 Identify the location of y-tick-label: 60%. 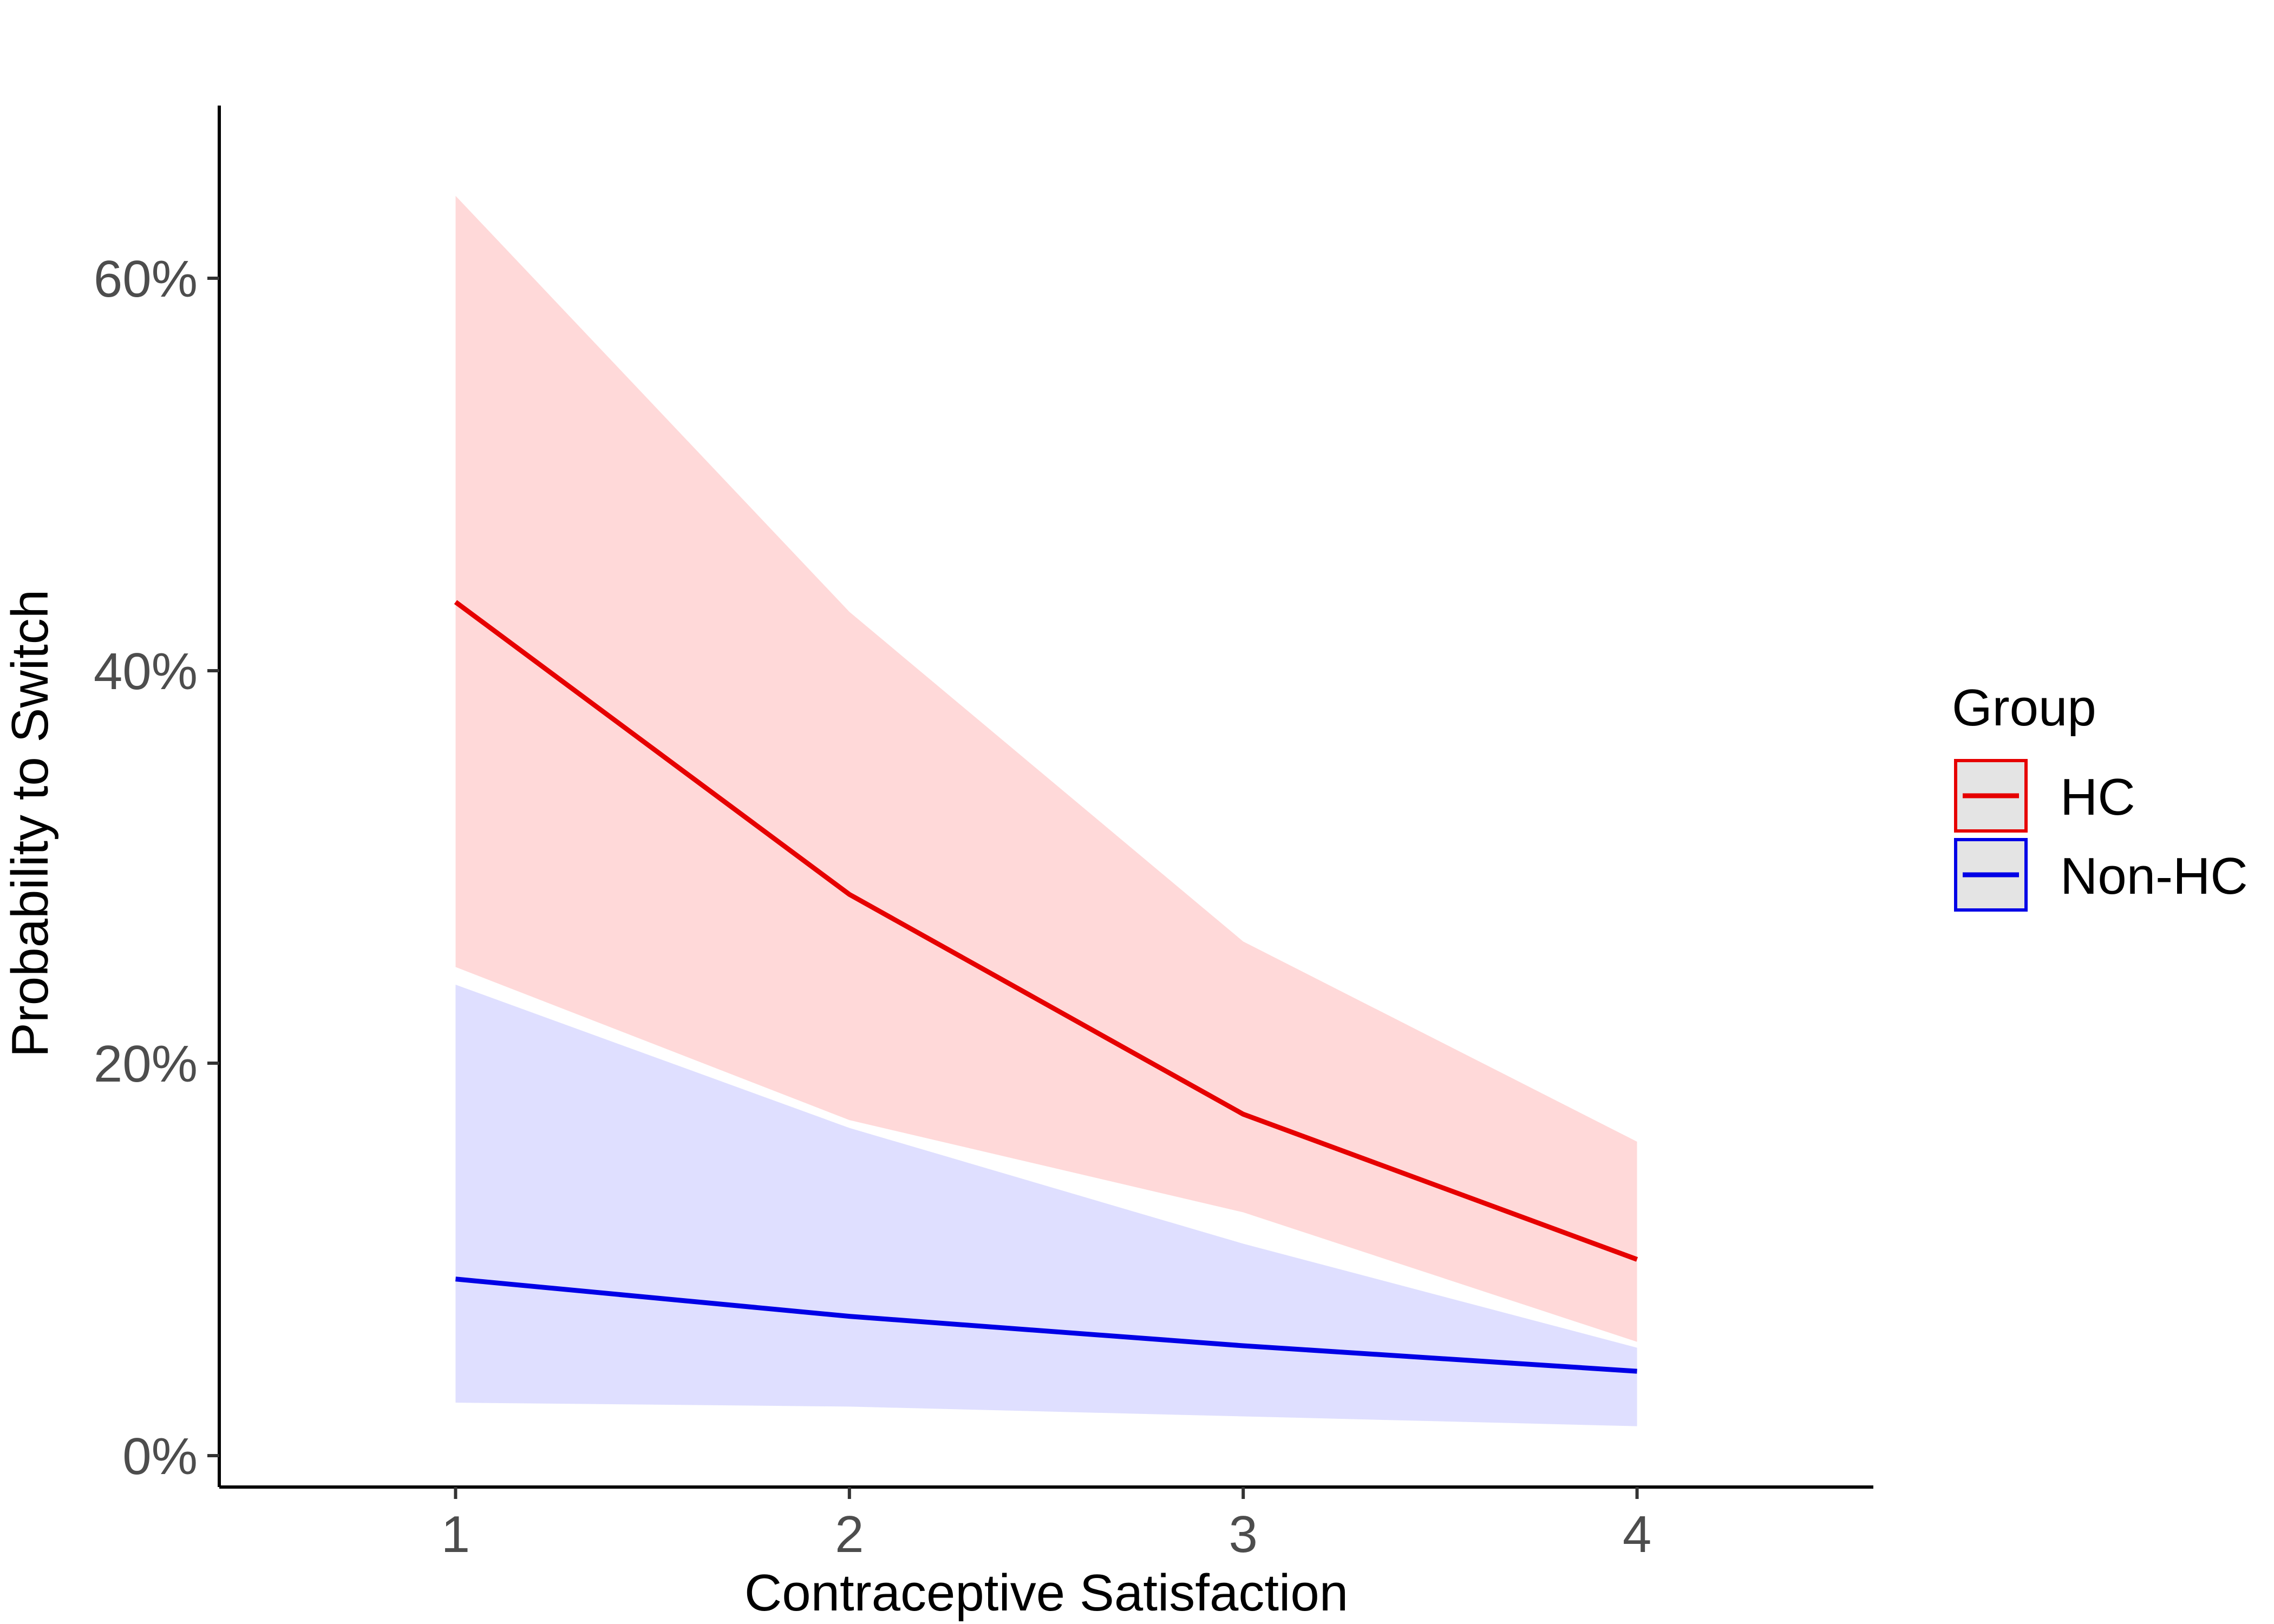
(146, 279).